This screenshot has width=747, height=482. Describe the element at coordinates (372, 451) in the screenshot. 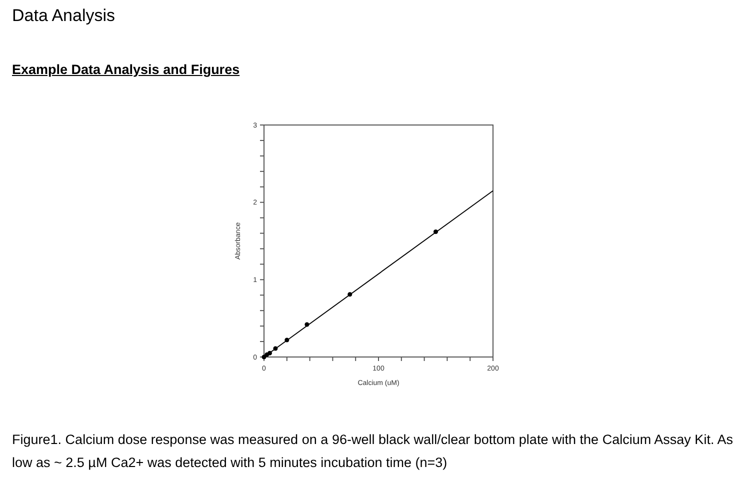

I see `caption: Figure1. Calcium dose response was measured on a 96-well black wall/clear bottom plate with the Calcium Assay Kit. As low as ~ 2.5 µM Ca2+ was detected with 5 minutes incubation time (n=3)` at that location.